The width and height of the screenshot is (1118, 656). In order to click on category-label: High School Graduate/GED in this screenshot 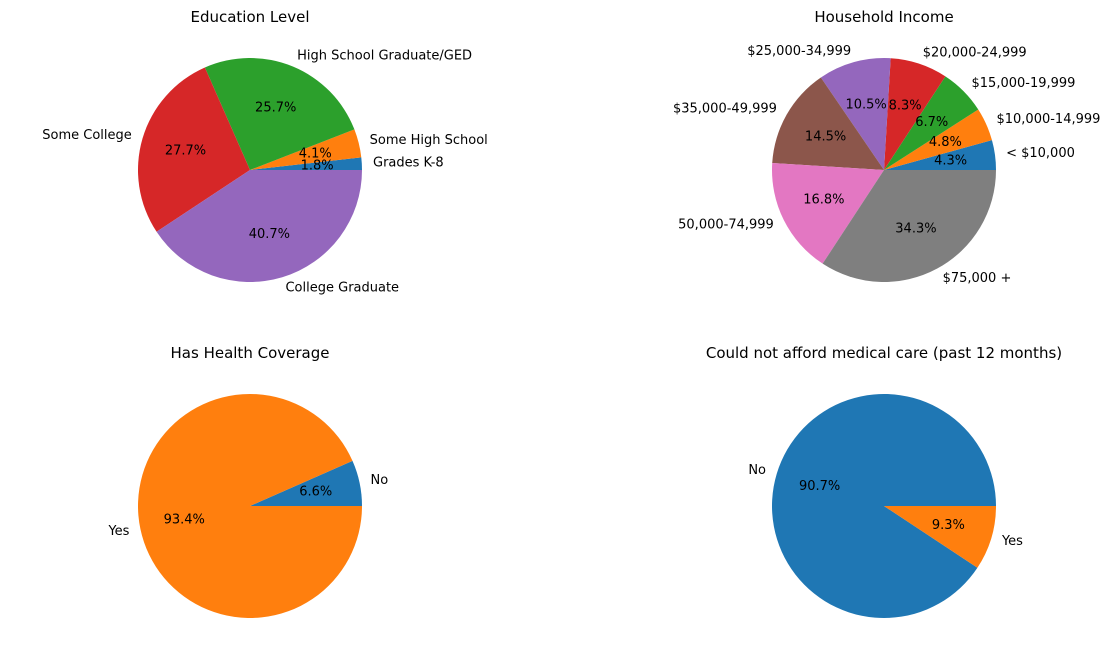, I will do `click(384, 56)`.